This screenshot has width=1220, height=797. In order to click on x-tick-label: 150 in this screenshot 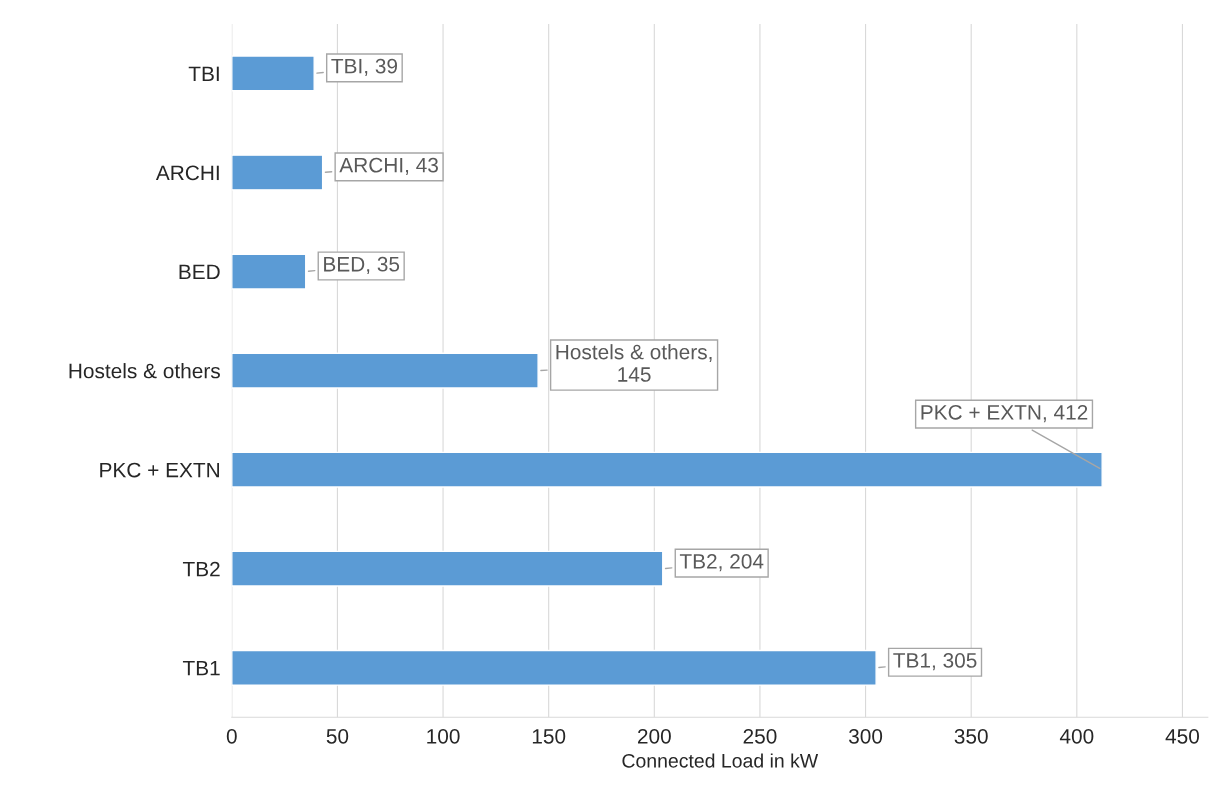, I will do `click(549, 736)`.